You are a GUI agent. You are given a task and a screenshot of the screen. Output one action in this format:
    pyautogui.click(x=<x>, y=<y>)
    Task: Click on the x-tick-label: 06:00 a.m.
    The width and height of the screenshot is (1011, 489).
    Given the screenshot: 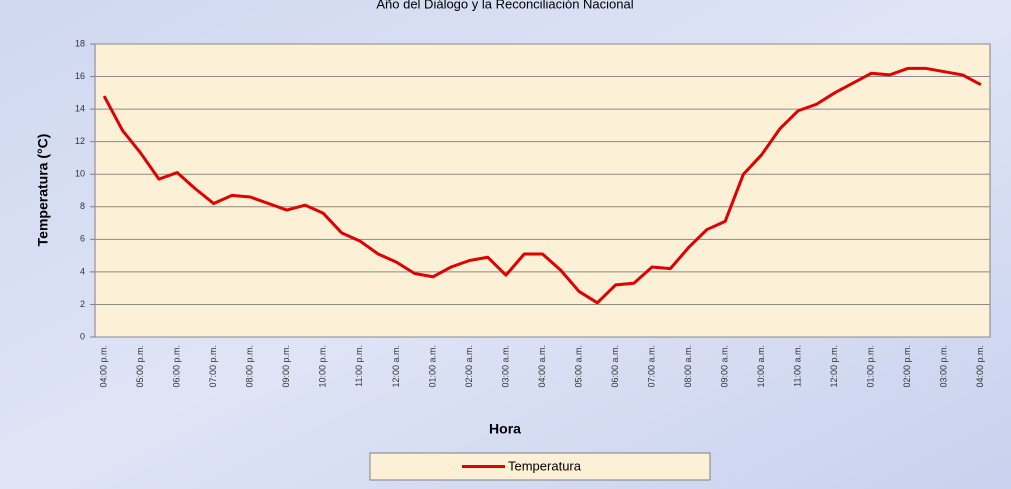 What is the action you would take?
    pyautogui.click(x=615, y=366)
    